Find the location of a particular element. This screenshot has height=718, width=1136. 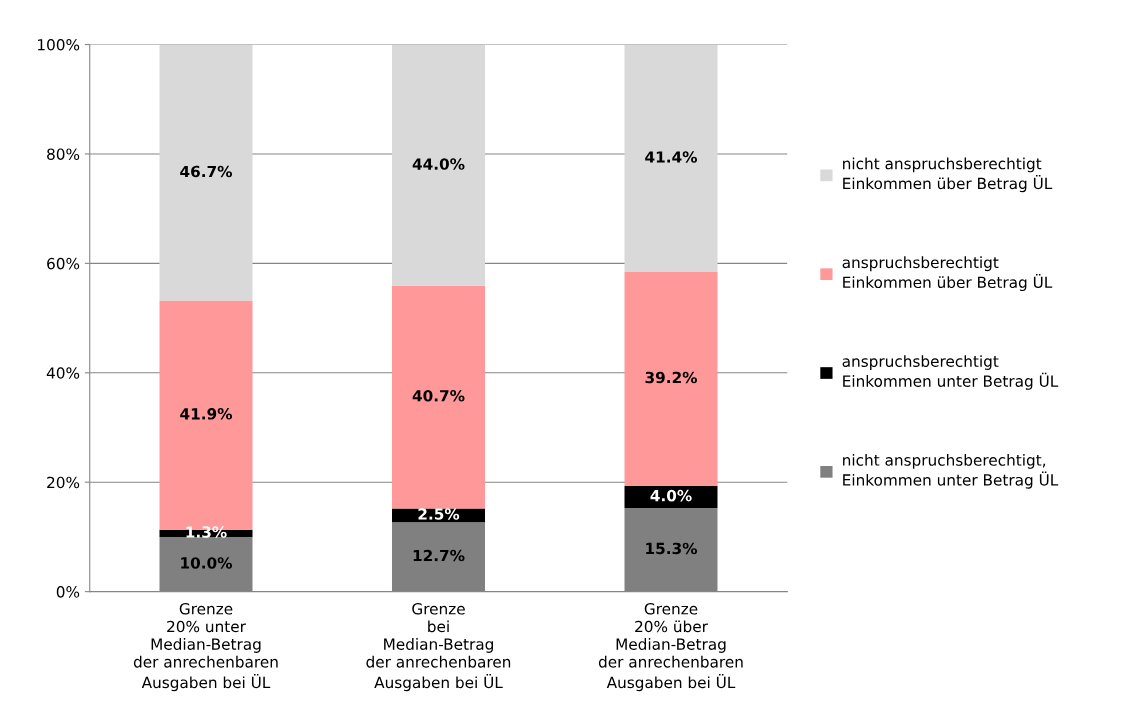

legend-label: nicht anspruchsberechtigt Einkommen über Betrag ÜL is located at coordinates (948, 175).